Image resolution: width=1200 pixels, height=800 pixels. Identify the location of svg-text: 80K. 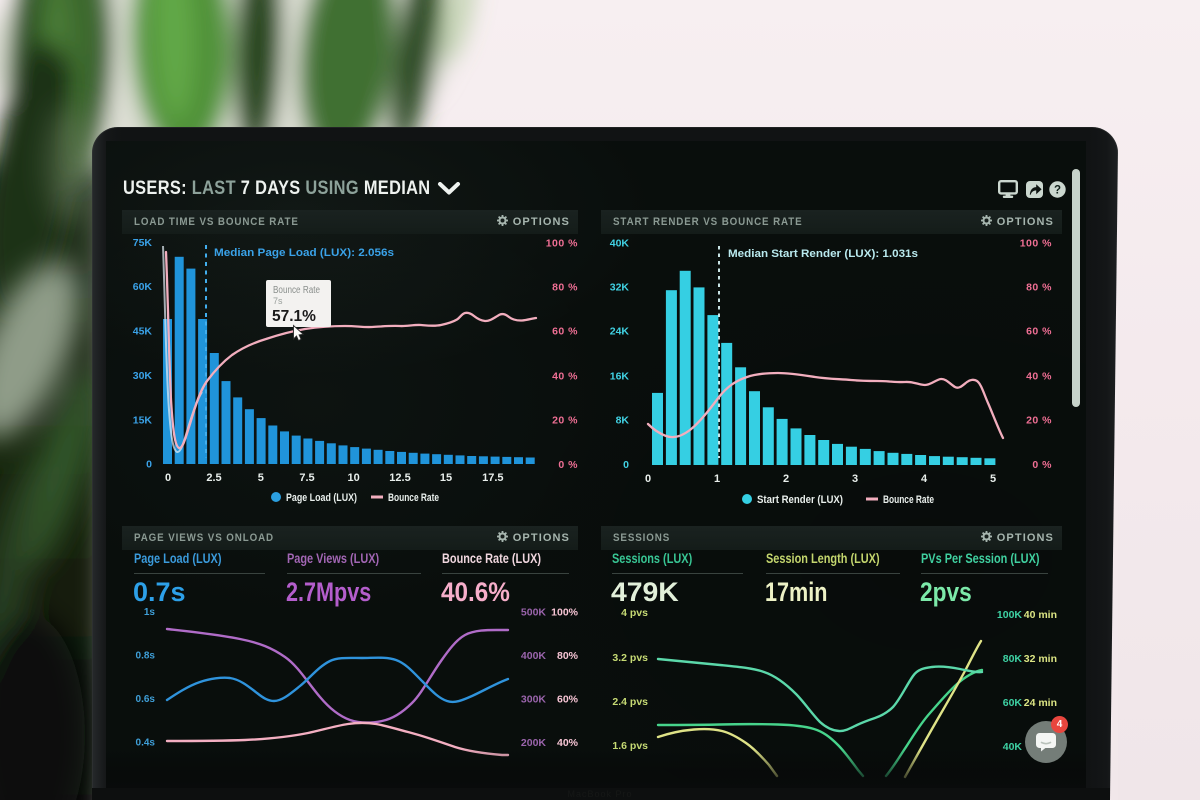
(1013, 659).